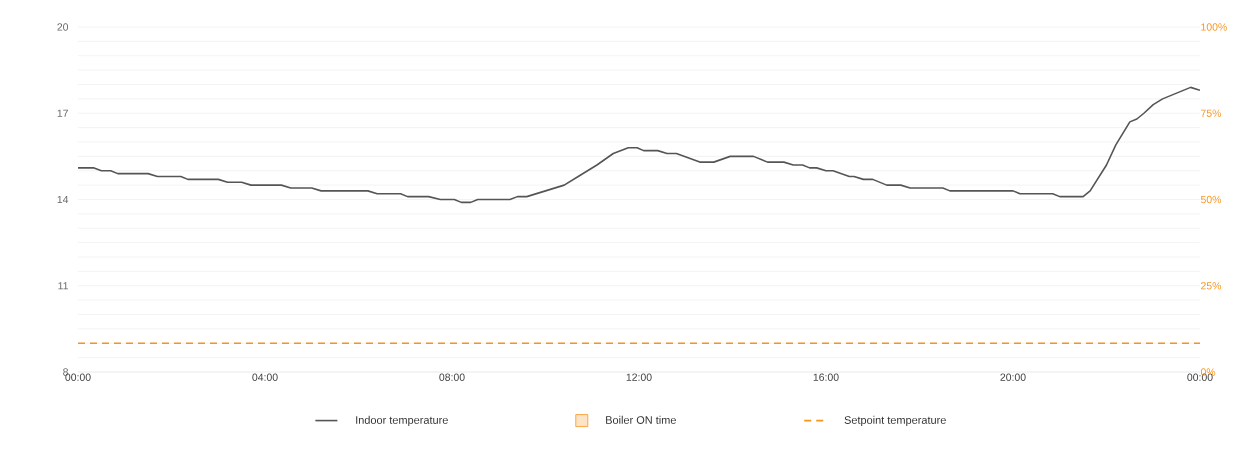  What do you see at coordinates (63, 286) in the screenshot?
I see `y-tick-label: 11` at bounding box center [63, 286].